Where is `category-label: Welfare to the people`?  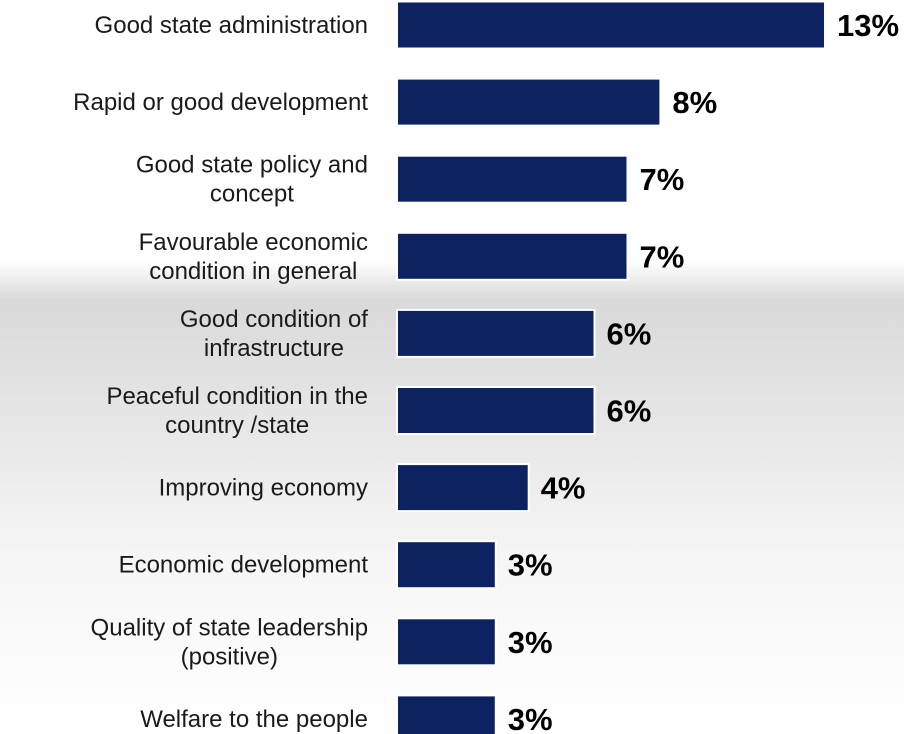
category-label: Welfare to the people is located at coordinates (254, 719).